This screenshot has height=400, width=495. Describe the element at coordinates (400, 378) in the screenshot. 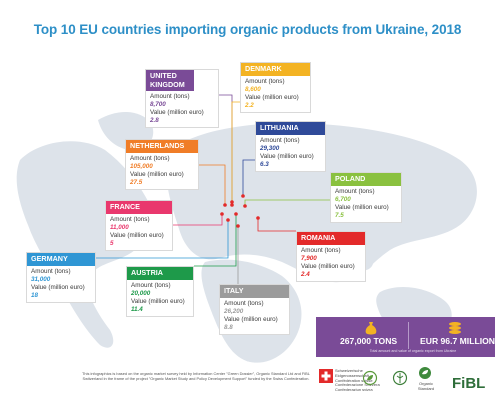

I see `leaf-logo-icon` at that location.